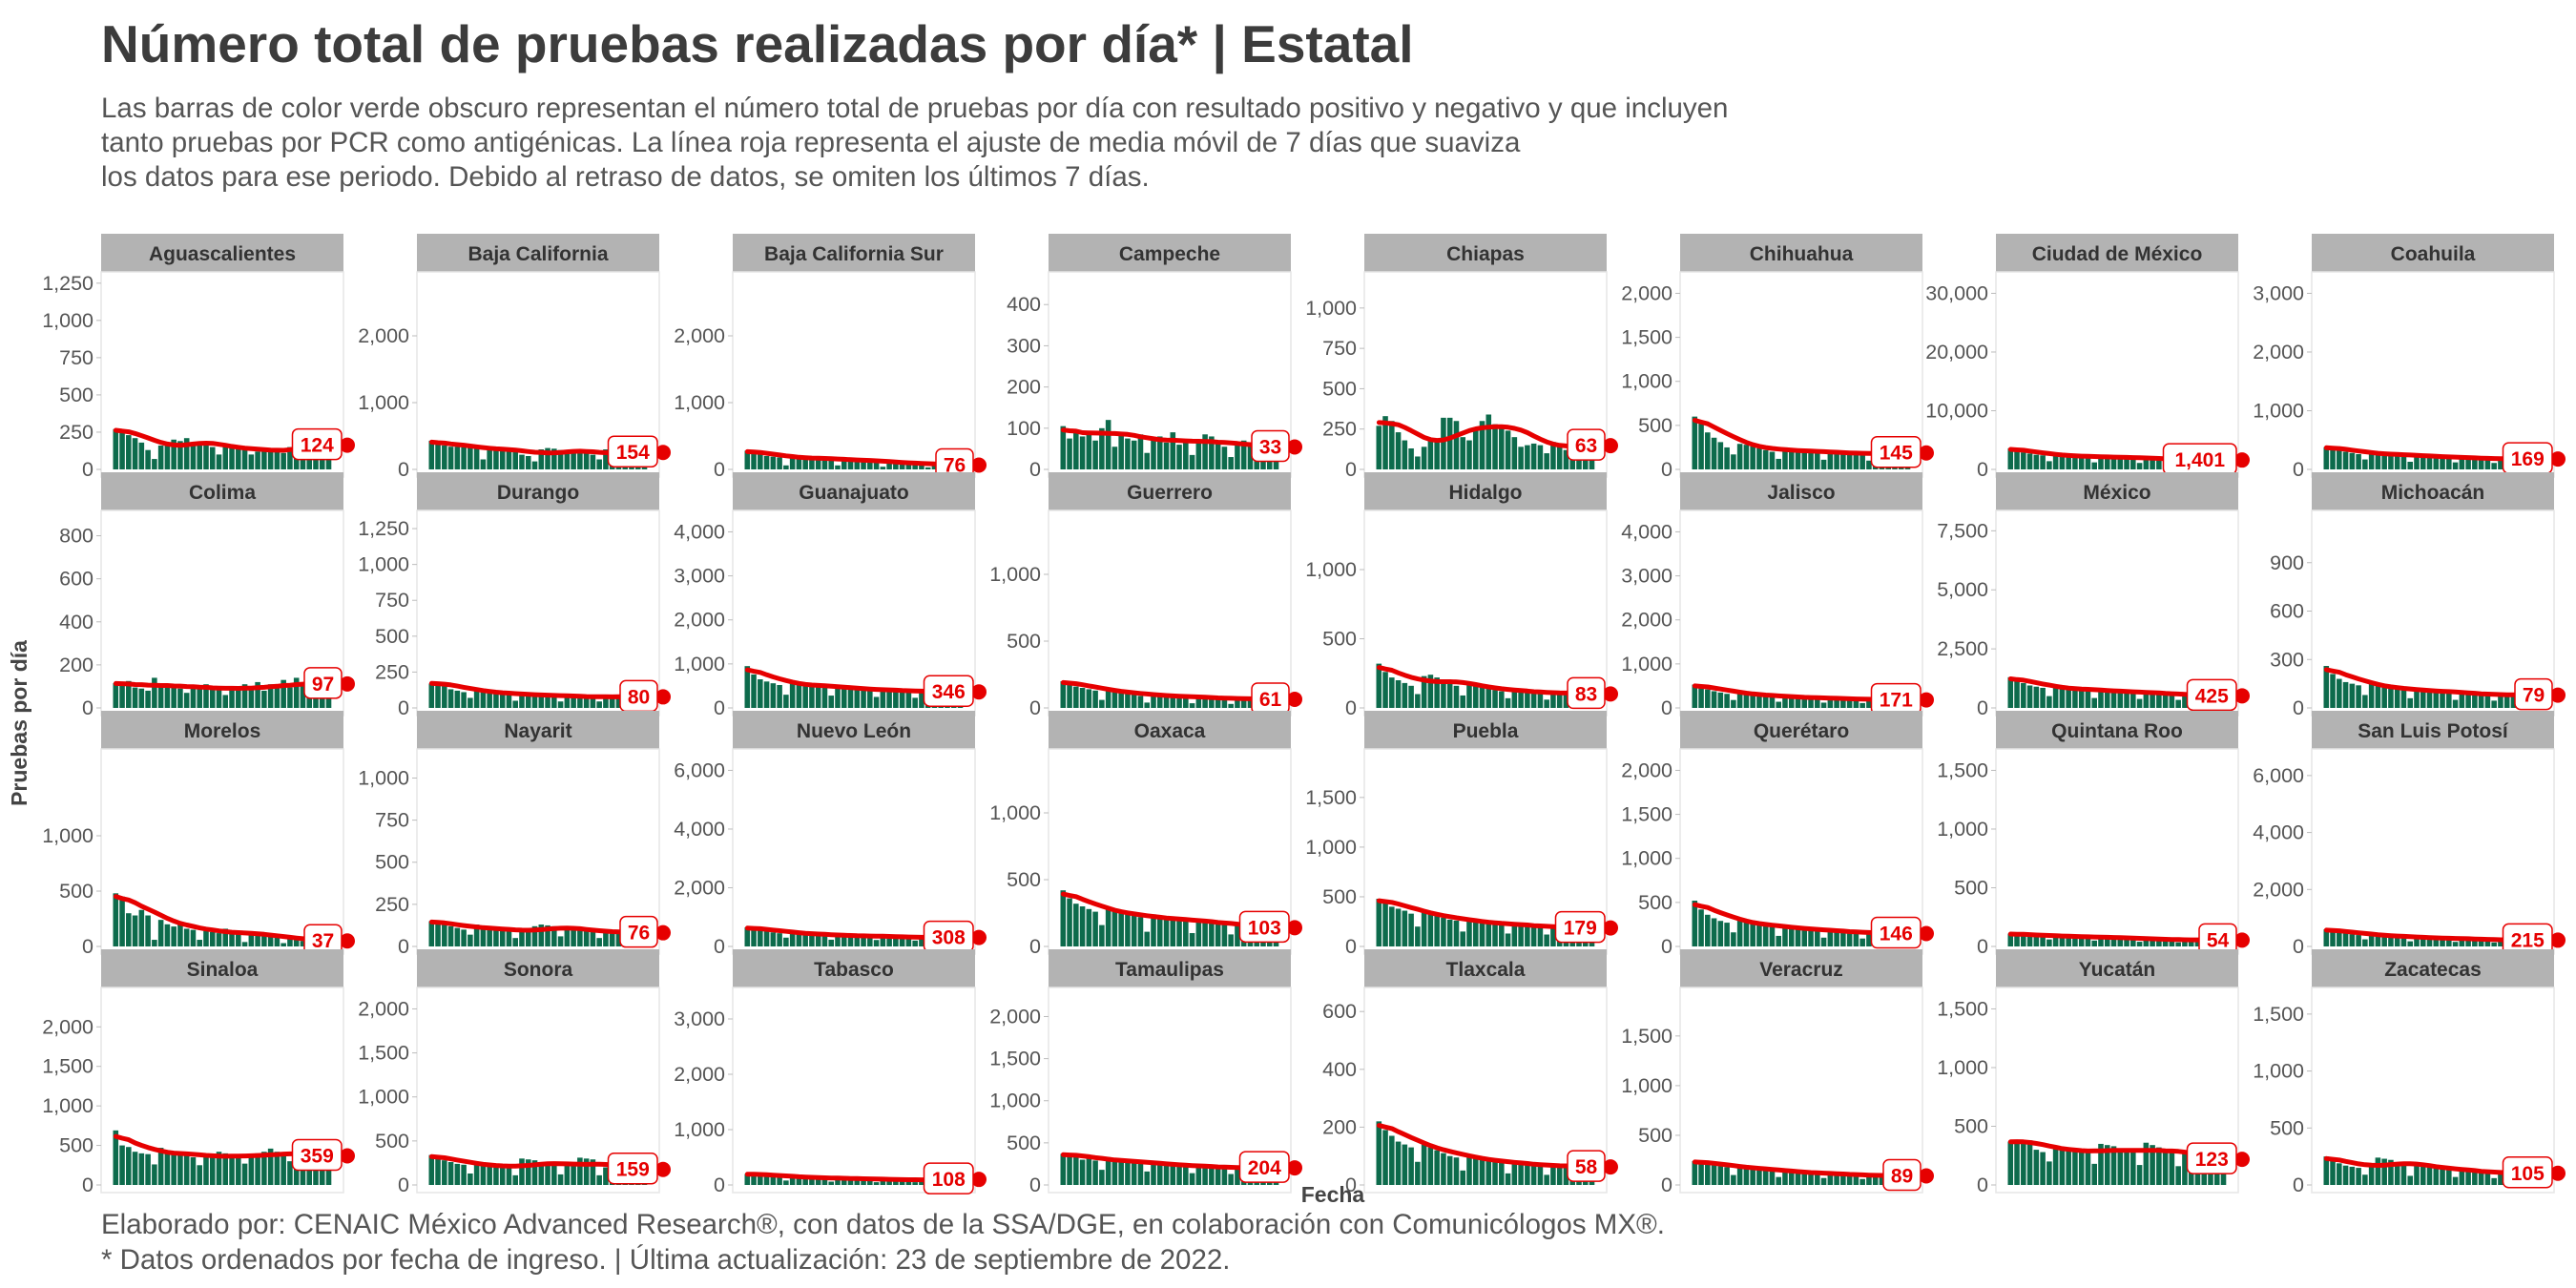 Image resolution: width=2576 pixels, height=1288 pixels. I want to click on end-point, so click(2242, 1160).